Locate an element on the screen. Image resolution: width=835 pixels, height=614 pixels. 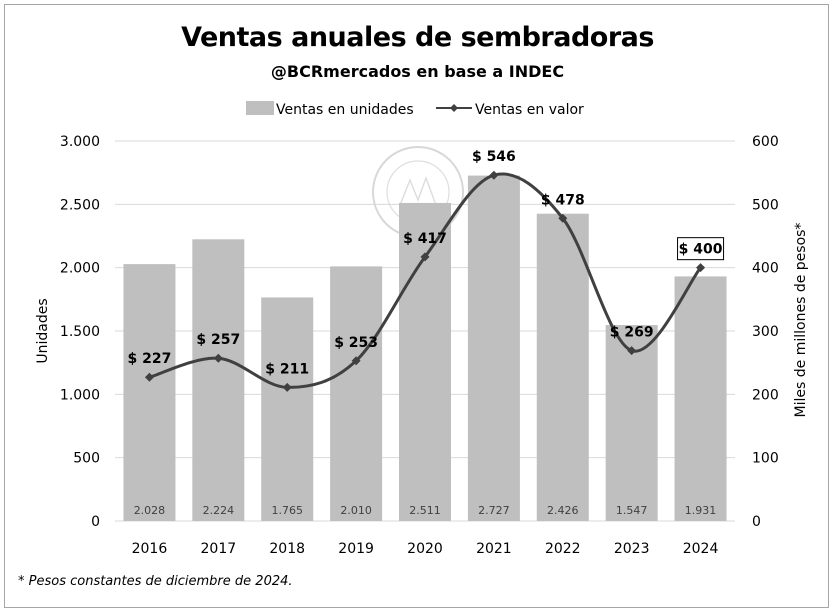
line-value-label: $ 227 is located at coordinates (150, 359).